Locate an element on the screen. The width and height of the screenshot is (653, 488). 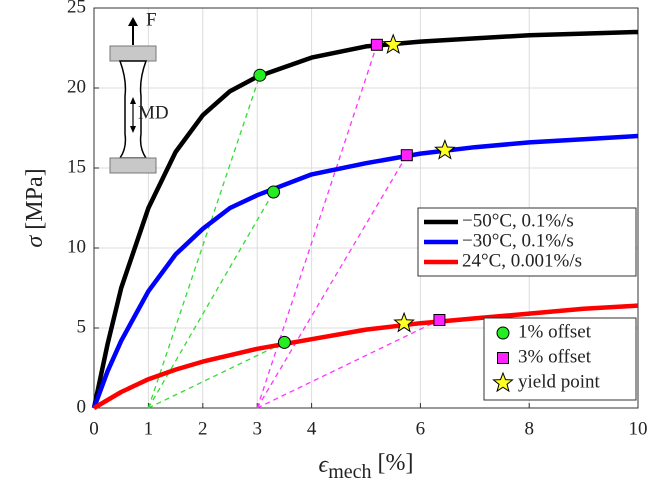
legend-label: −50°C, 0.1%/s is located at coordinates (518, 220).